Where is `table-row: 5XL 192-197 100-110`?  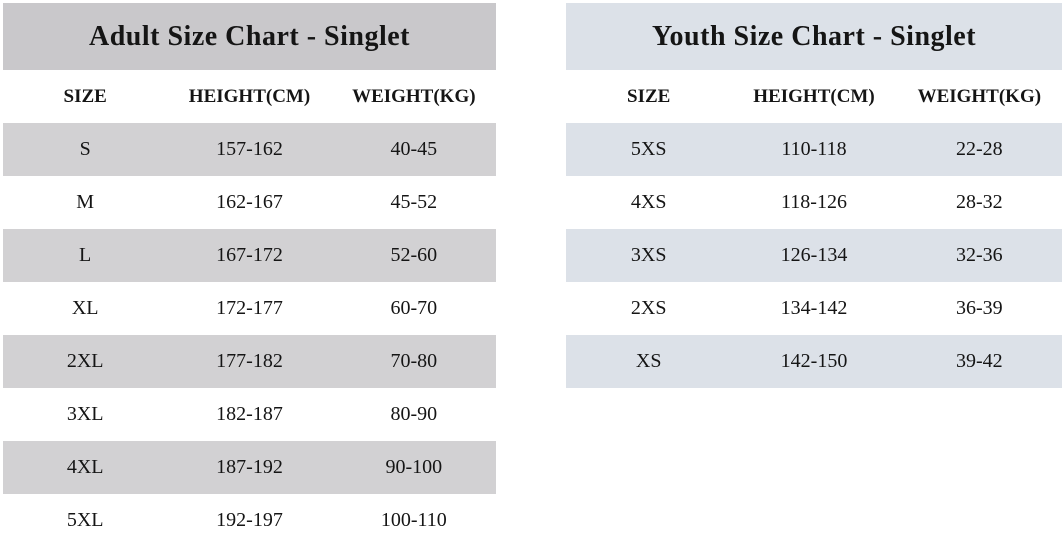 table-row: 5XL 192-197 100-110 is located at coordinates (249, 520).